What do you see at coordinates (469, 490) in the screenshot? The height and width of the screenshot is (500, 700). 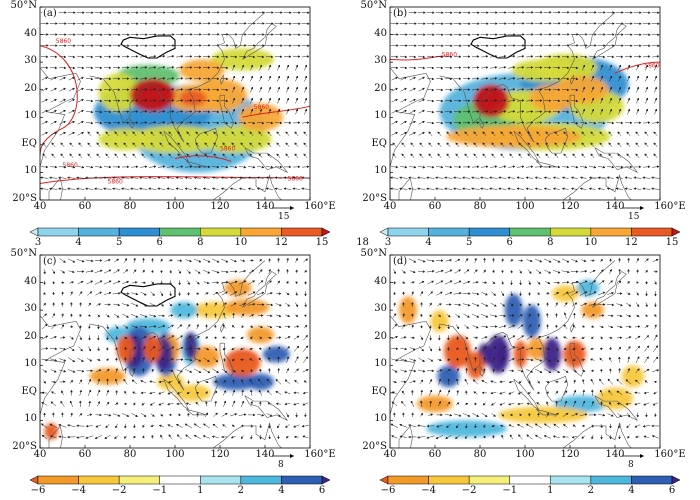 I see `colorbar-label: −2` at bounding box center [469, 490].